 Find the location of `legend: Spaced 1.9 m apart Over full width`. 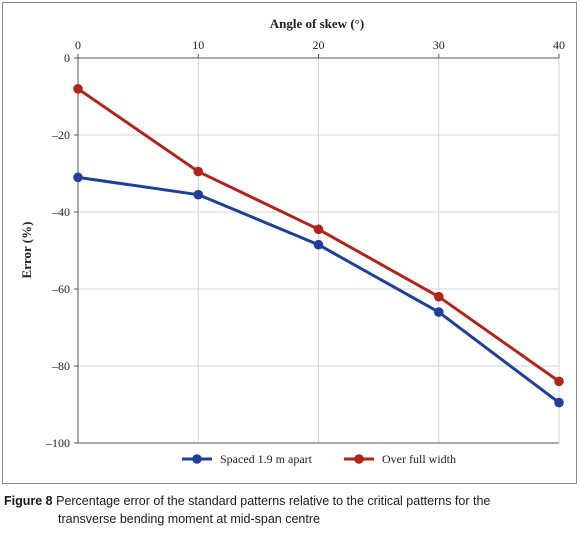

legend: Spaced 1.9 m apart Over full width is located at coordinates (319, 459).